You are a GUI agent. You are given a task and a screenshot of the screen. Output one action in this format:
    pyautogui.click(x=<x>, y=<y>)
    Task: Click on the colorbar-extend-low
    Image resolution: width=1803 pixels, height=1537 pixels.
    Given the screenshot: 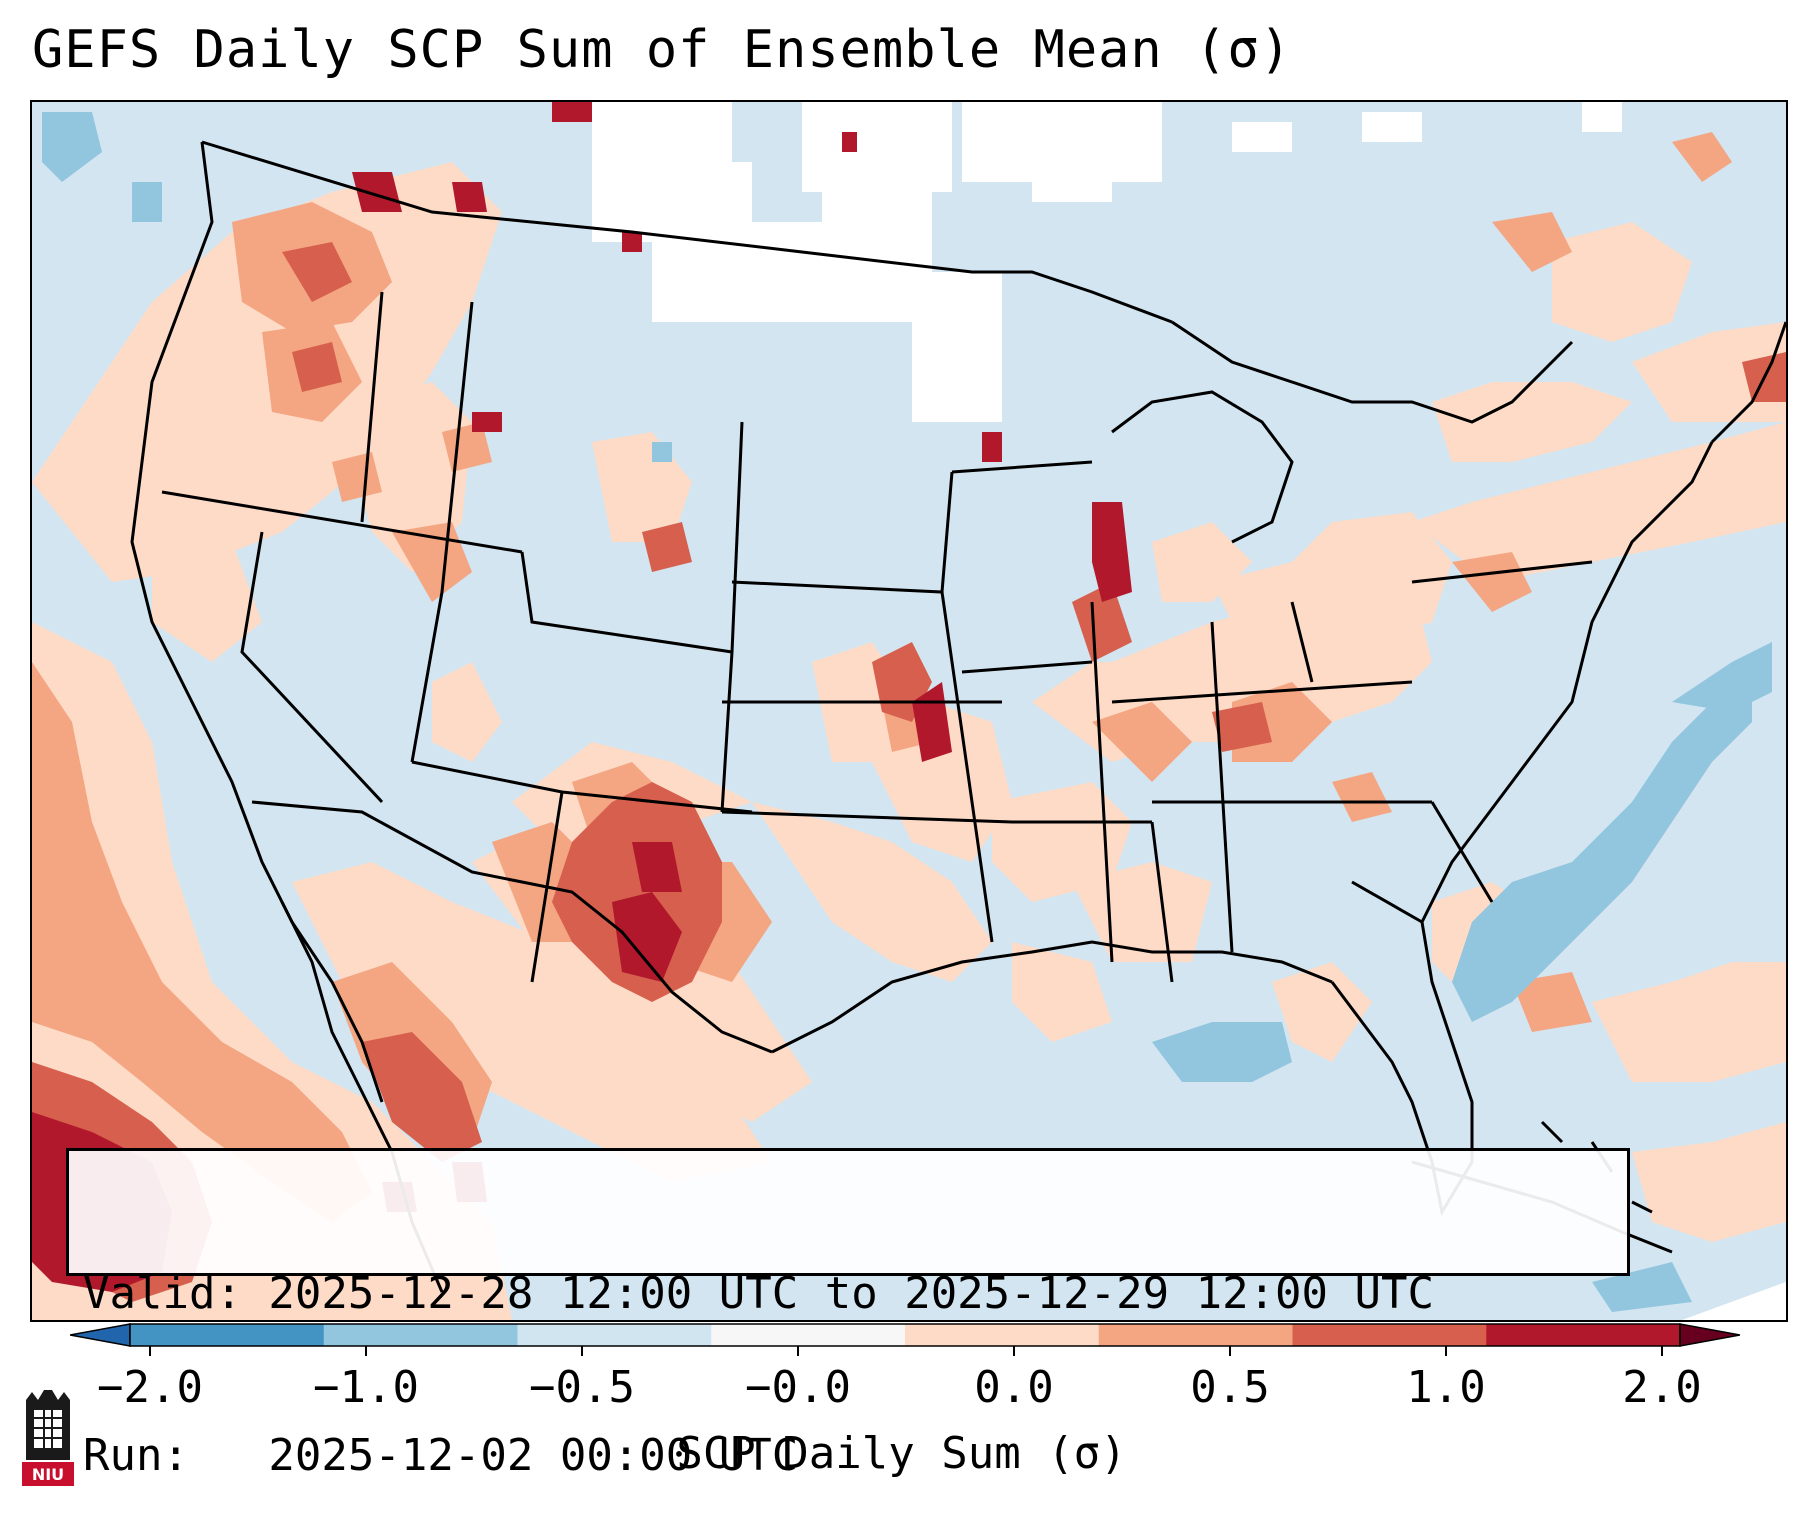 What is the action you would take?
    pyautogui.click(x=100, y=1335)
    